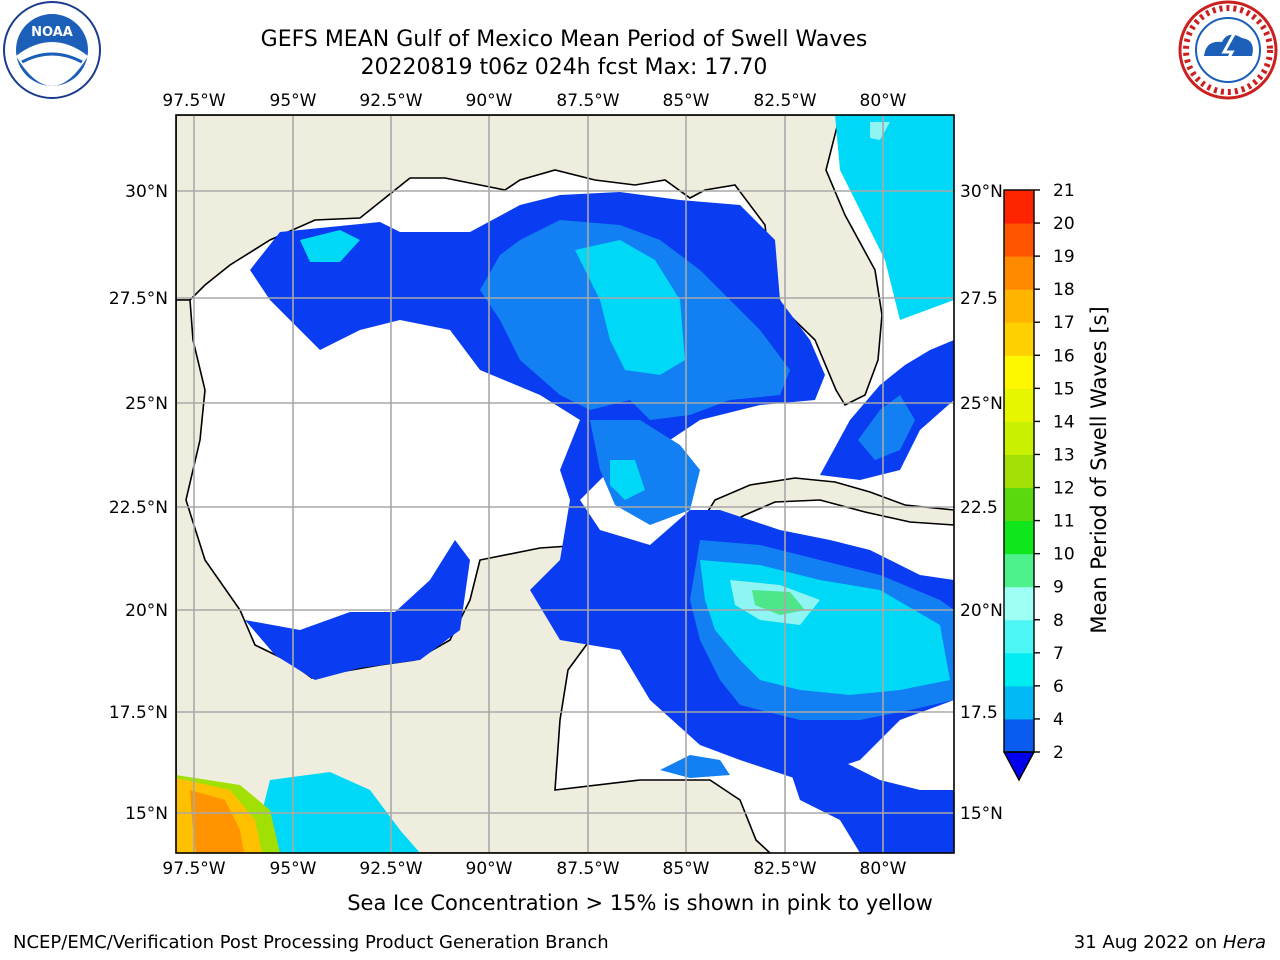 The height and width of the screenshot is (960, 1280). What do you see at coordinates (1064, 389) in the screenshot?
I see `colorbar-tick-label: 15` at bounding box center [1064, 389].